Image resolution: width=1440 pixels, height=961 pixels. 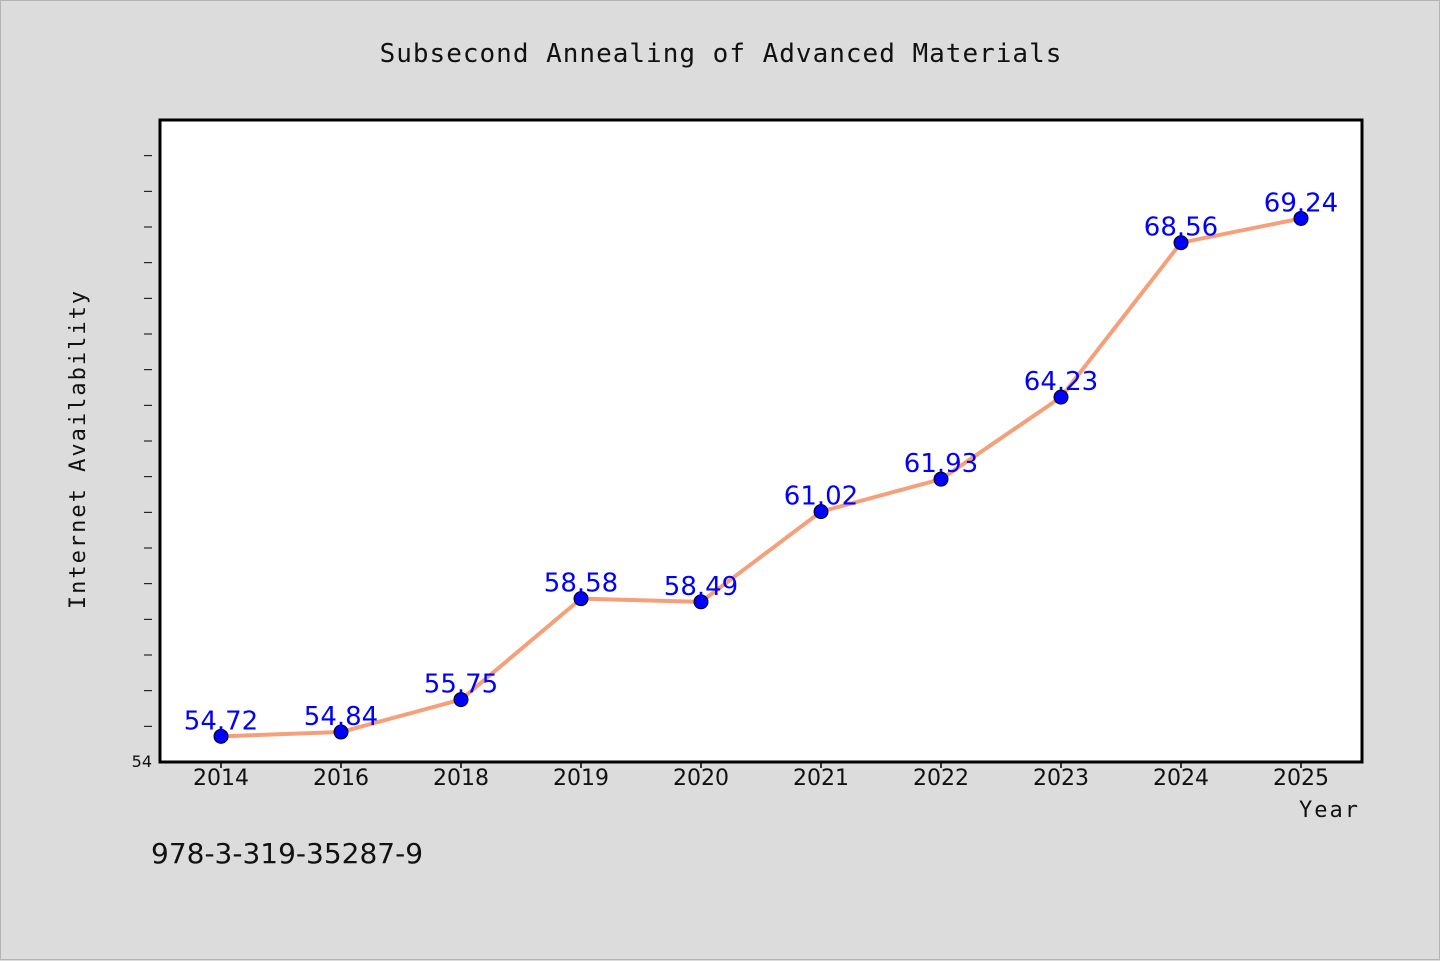 I want to click on data-label: 58.49, so click(x=701, y=587).